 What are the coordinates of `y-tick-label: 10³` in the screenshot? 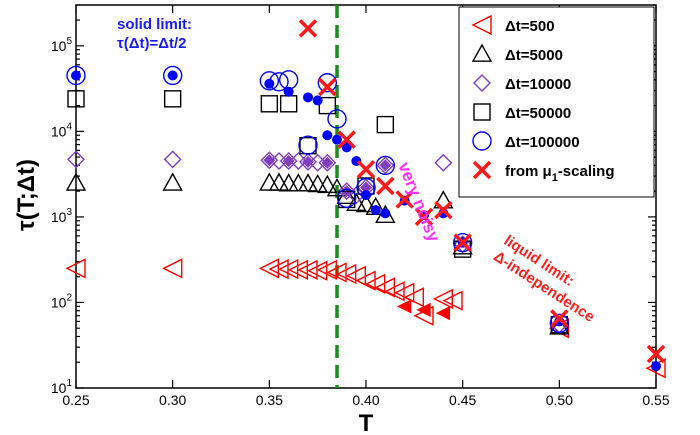 It's located at (62, 216).